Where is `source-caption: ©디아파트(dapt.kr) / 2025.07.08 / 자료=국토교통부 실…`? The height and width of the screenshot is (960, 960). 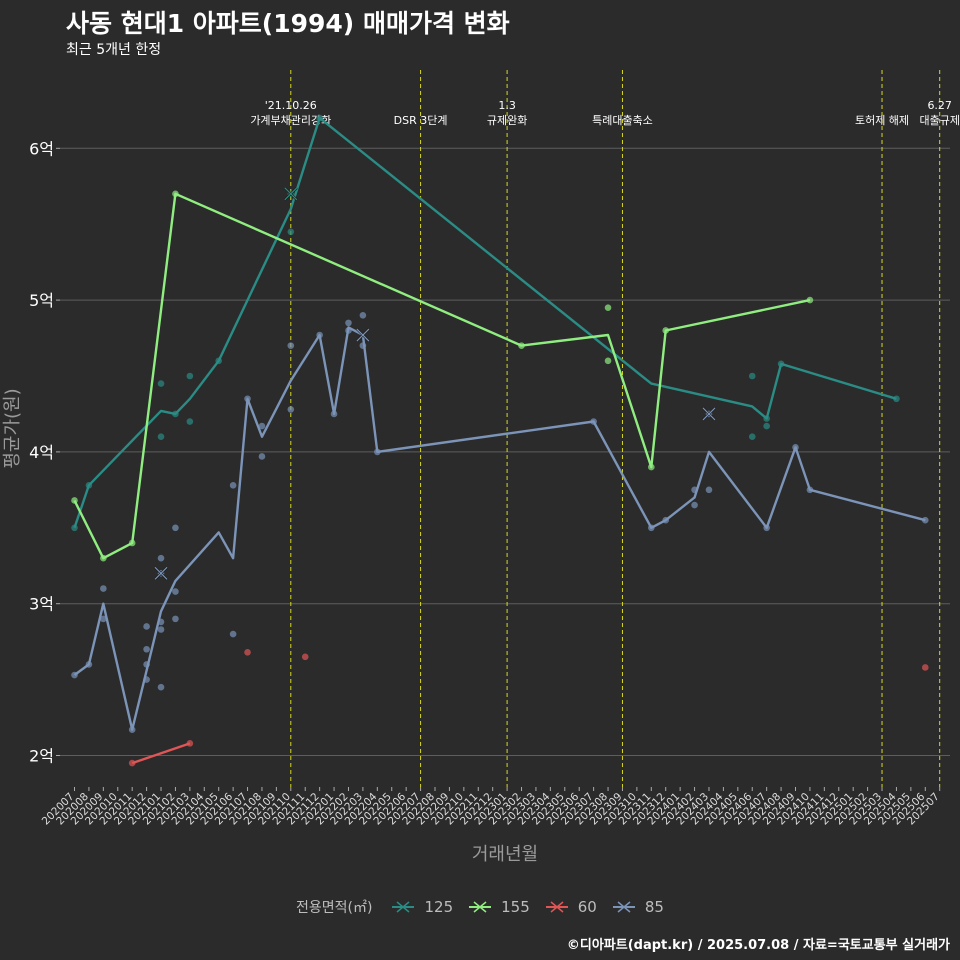
source-caption: ©디아파트(dapt.kr) / 2025.07.08 / 자료=국토교통부 실… is located at coordinates (758, 945).